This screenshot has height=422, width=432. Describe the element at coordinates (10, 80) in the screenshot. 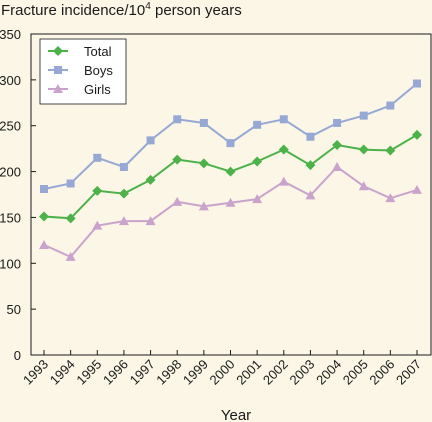

I see `y-tick-label: 300` at that location.